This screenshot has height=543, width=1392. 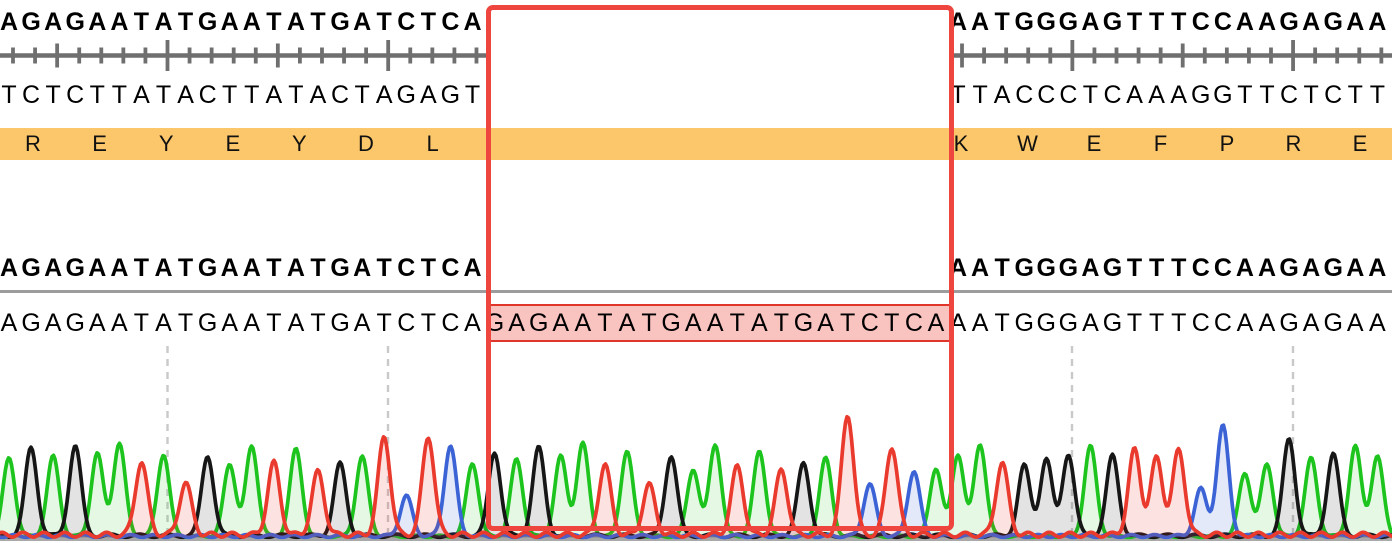 I want to click on amino-acid: W, so click(x=1027, y=143).